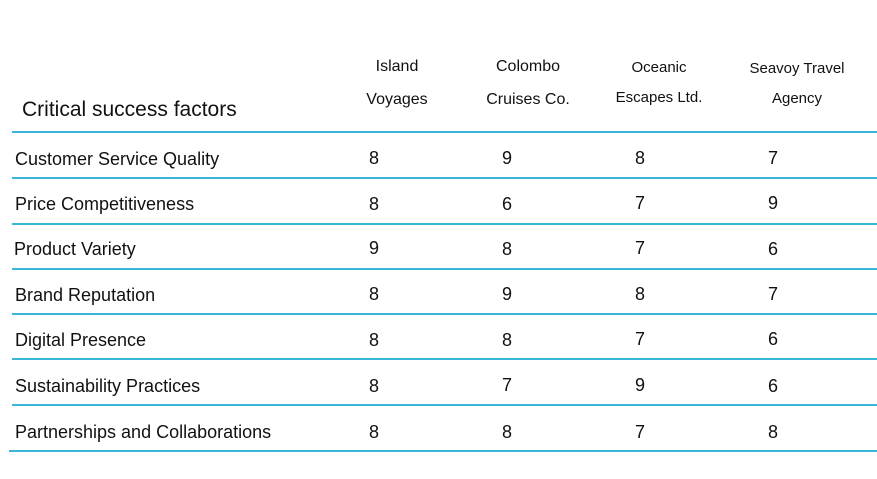  What do you see at coordinates (444, 132) in the screenshot?
I see `header-divider` at bounding box center [444, 132].